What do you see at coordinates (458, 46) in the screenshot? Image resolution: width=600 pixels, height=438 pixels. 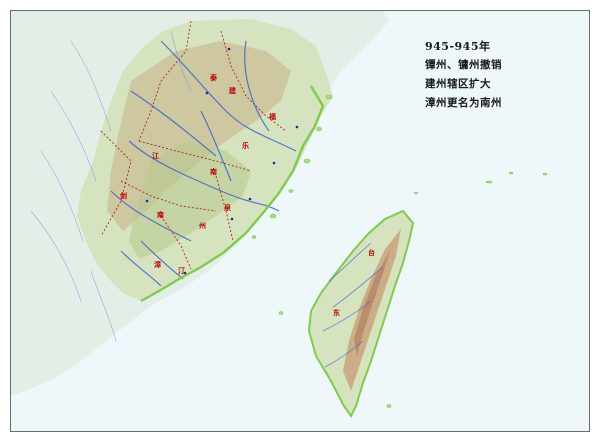 I see `year-range: 945-945年` at bounding box center [458, 46].